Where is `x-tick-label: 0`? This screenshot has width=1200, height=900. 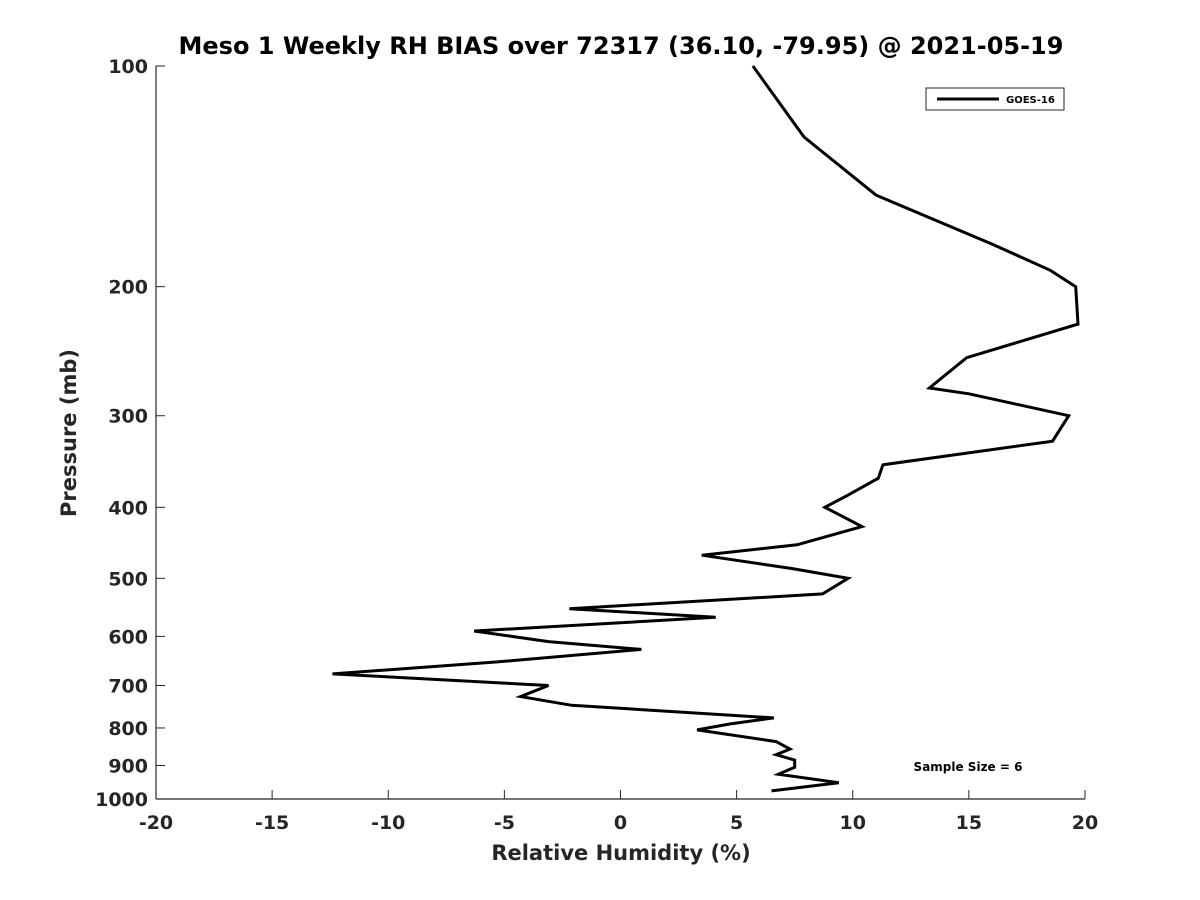
x-tick-label: 0 is located at coordinates (620, 823).